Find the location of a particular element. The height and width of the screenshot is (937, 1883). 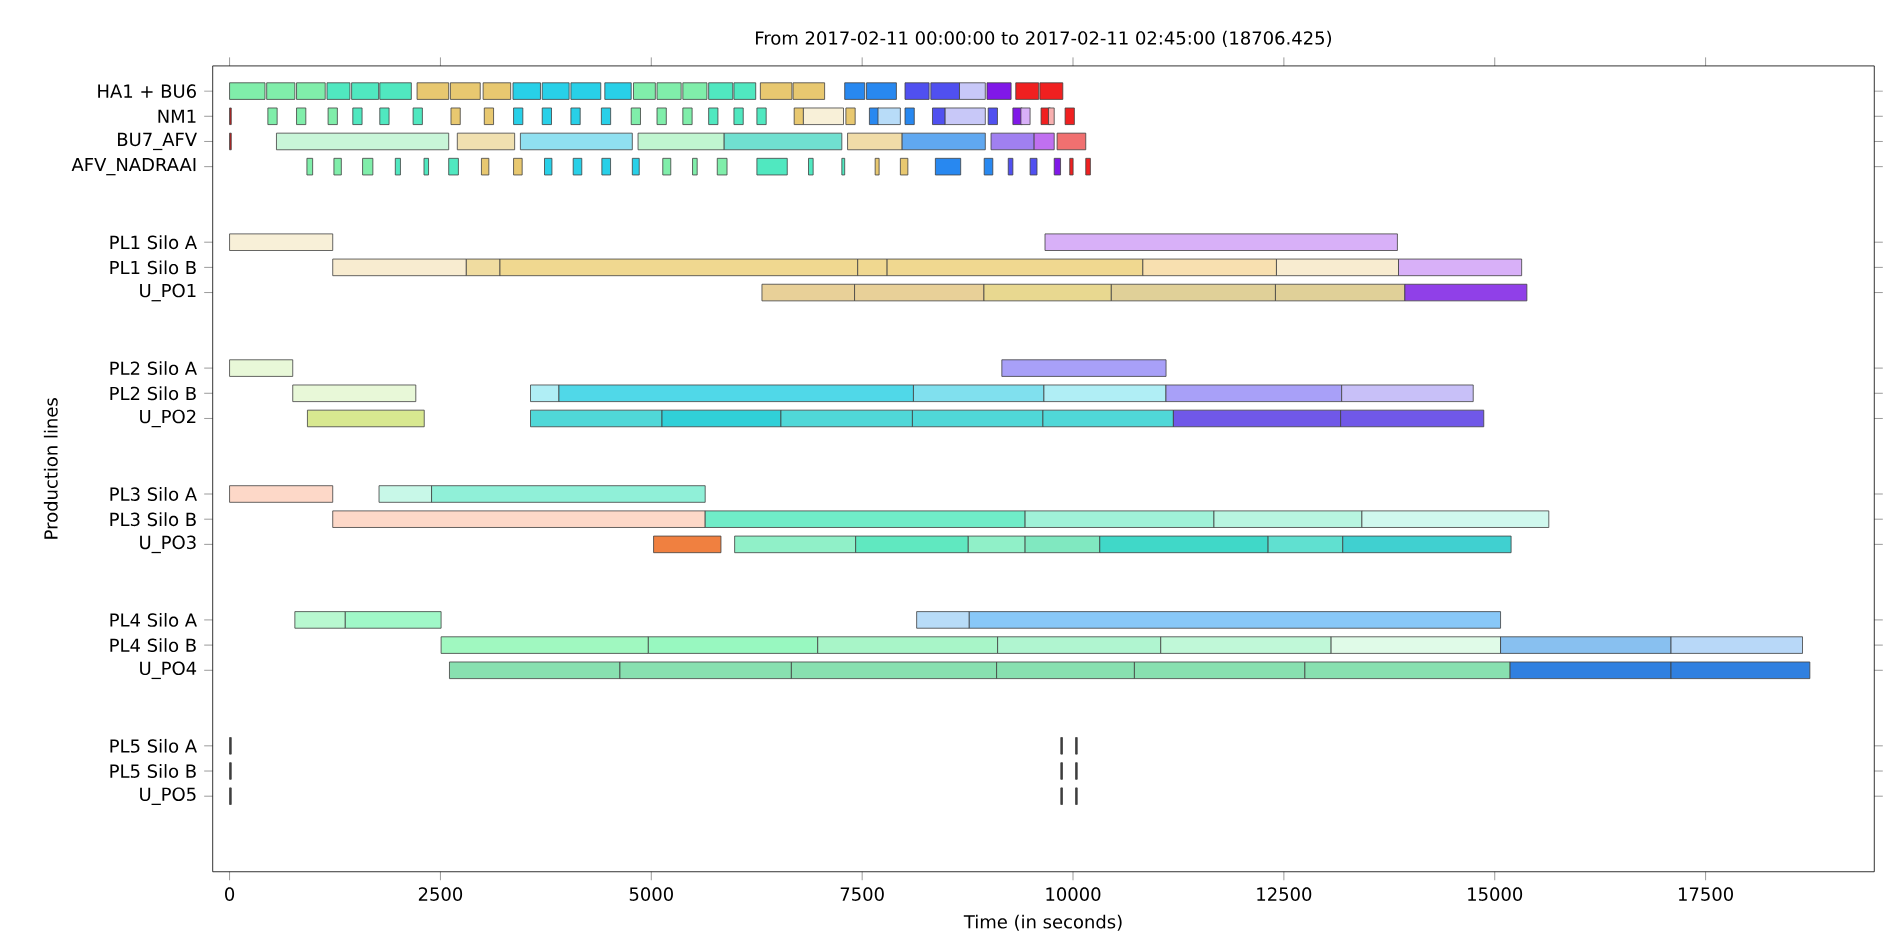

y-tick-label: PL5 Silo A is located at coordinates (153, 745).